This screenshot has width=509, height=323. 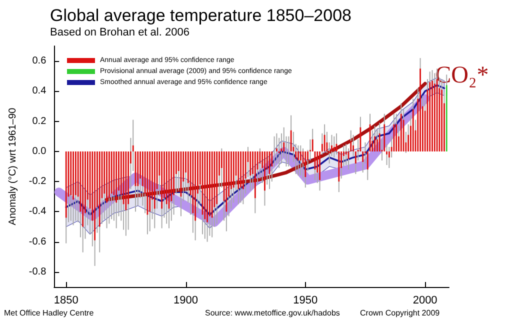 I want to click on y-tick-label: 0.6, so click(x=39, y=61).